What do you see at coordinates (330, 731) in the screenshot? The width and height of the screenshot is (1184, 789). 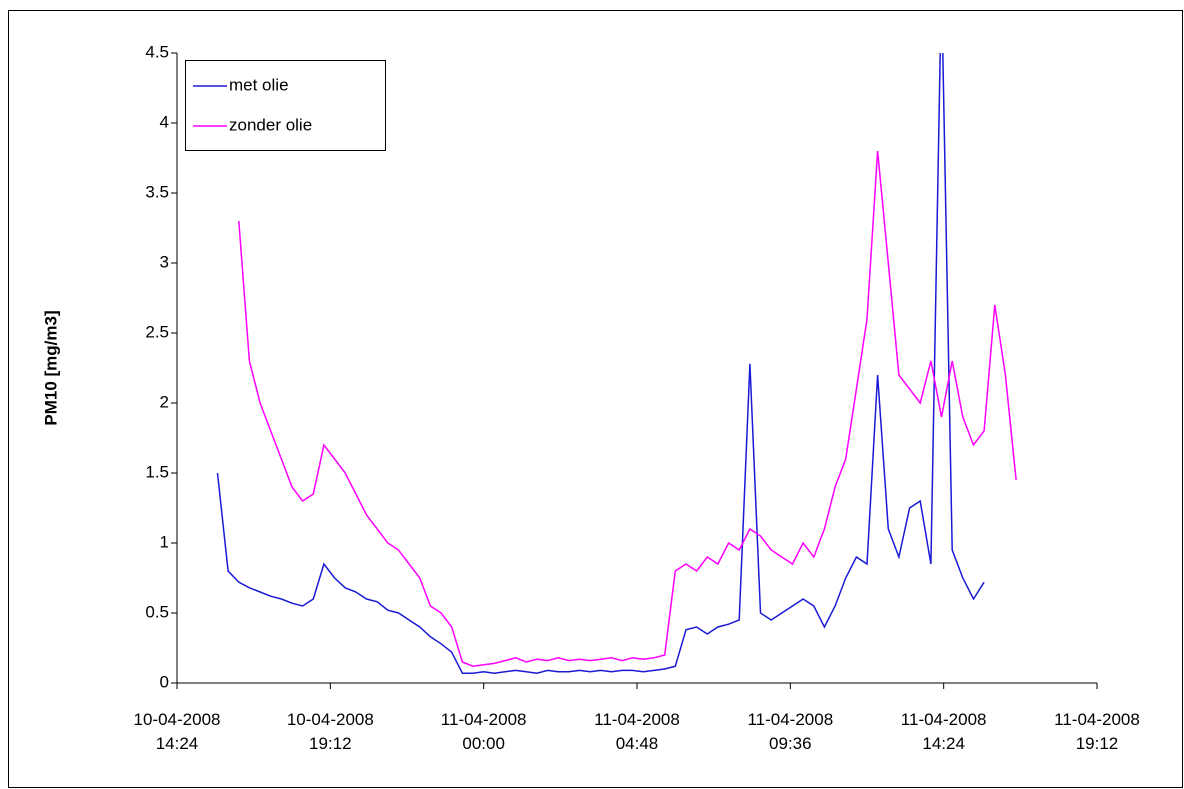 I see `x-tick-label: 10-04-2008 19:12` at bounding box center [330, 731].